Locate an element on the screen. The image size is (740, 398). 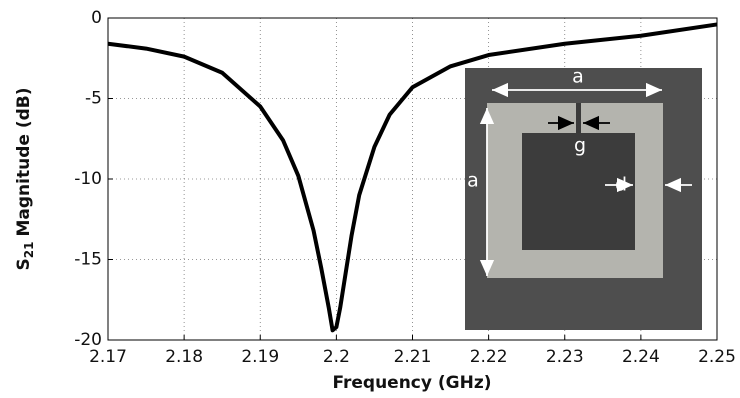
y-tick-label: -10 is located at coordinates (88, 179).